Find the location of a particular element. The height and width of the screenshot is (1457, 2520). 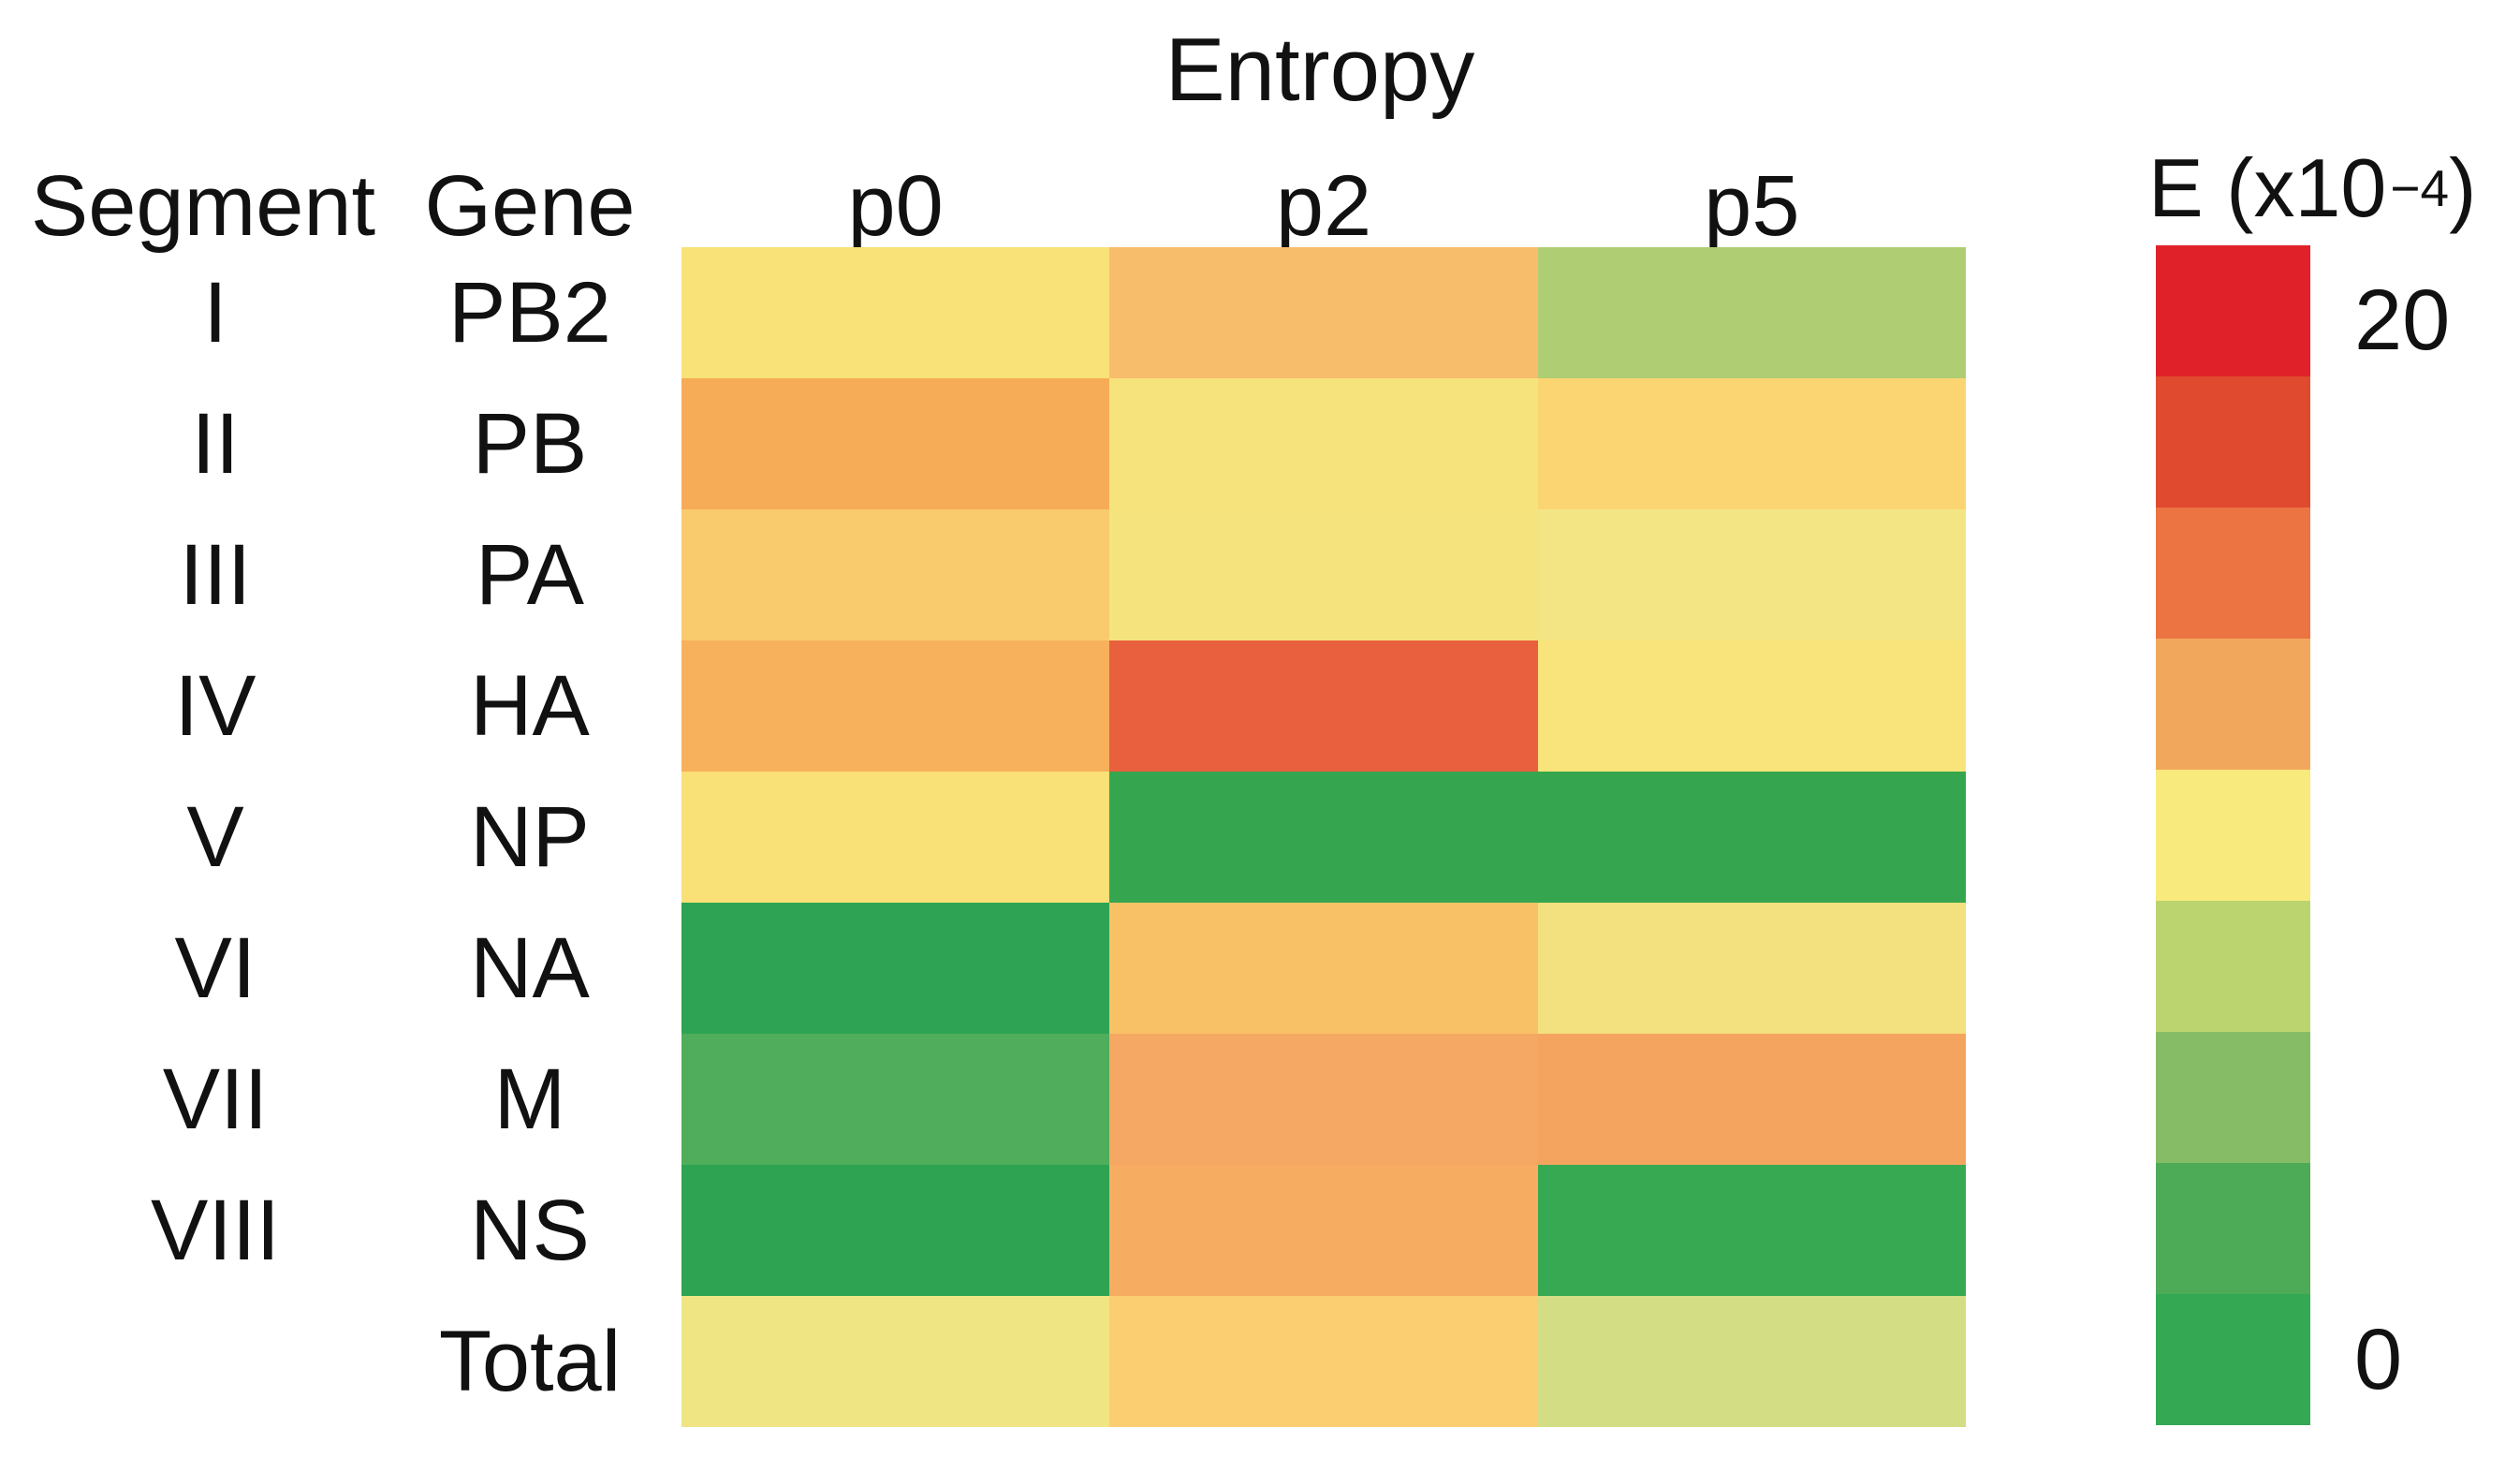

heatmap-cell-HA-p2 is located at coordinates (1323, 706).